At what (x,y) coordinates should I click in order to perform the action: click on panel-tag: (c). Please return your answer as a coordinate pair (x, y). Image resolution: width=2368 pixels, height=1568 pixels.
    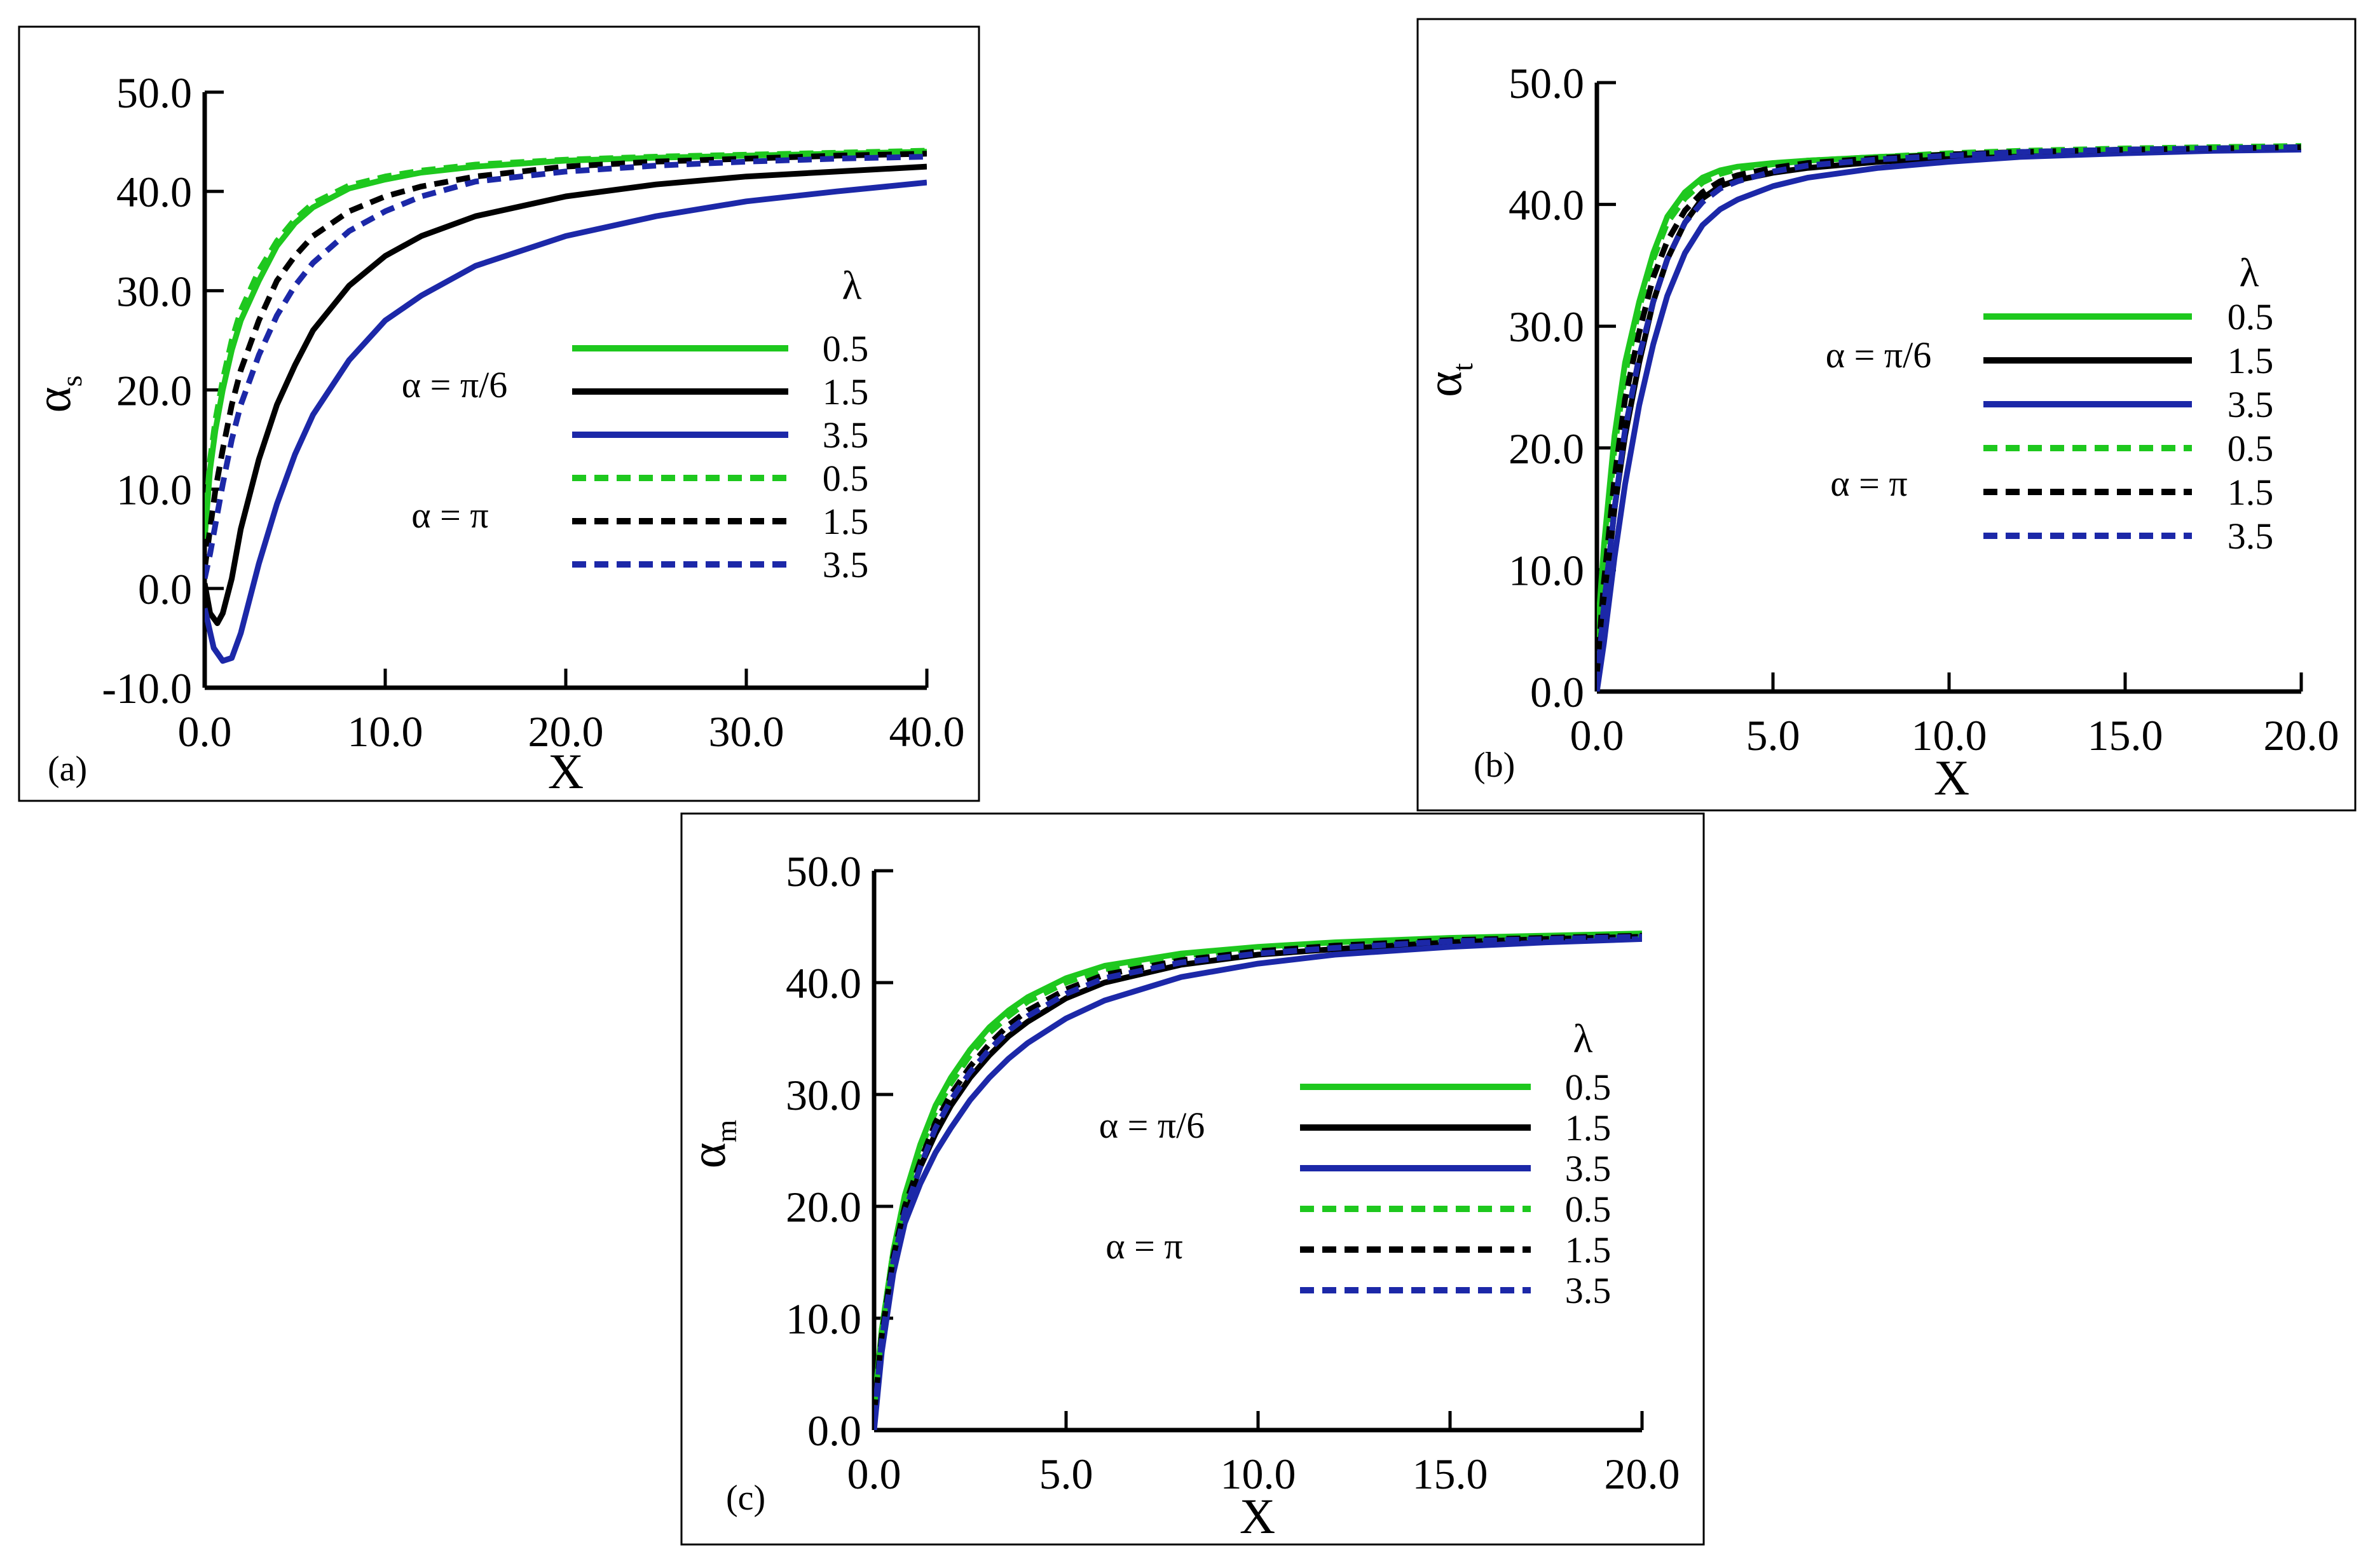
    Looking at the image, I should click on (745, 1498).